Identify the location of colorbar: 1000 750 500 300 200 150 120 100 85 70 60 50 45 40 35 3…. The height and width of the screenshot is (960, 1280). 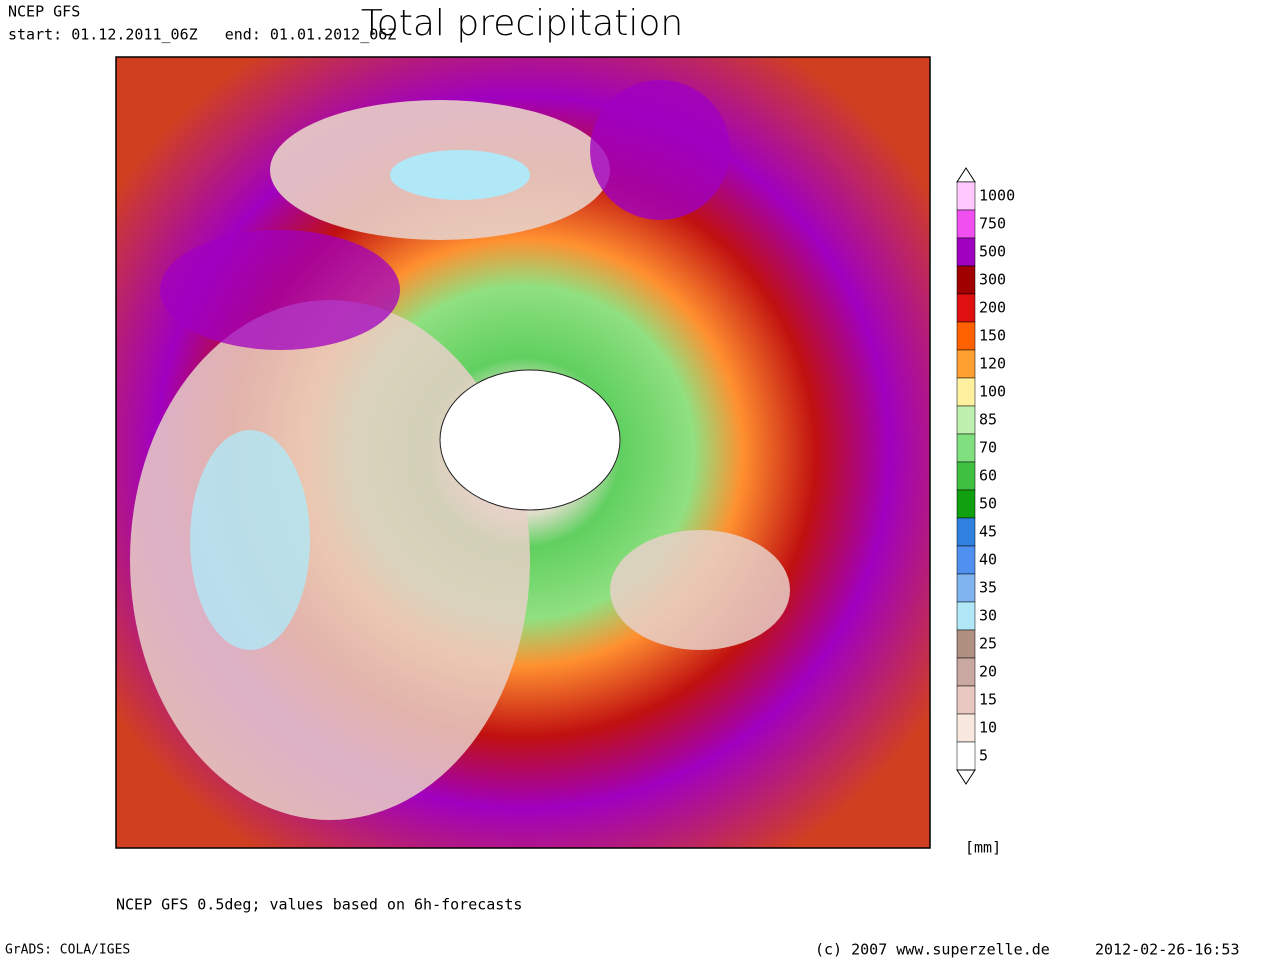
(985, 476).